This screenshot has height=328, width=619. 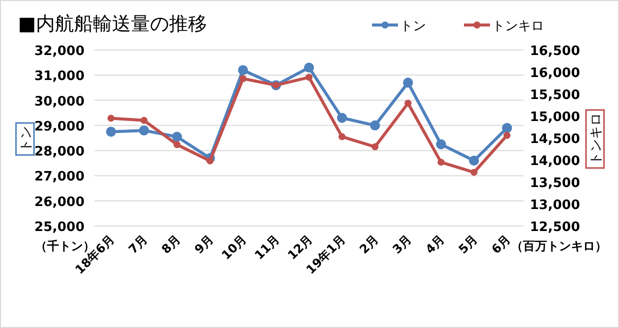 I want to click on y2-tick-label: 14,500, so click(x=555, y=139).